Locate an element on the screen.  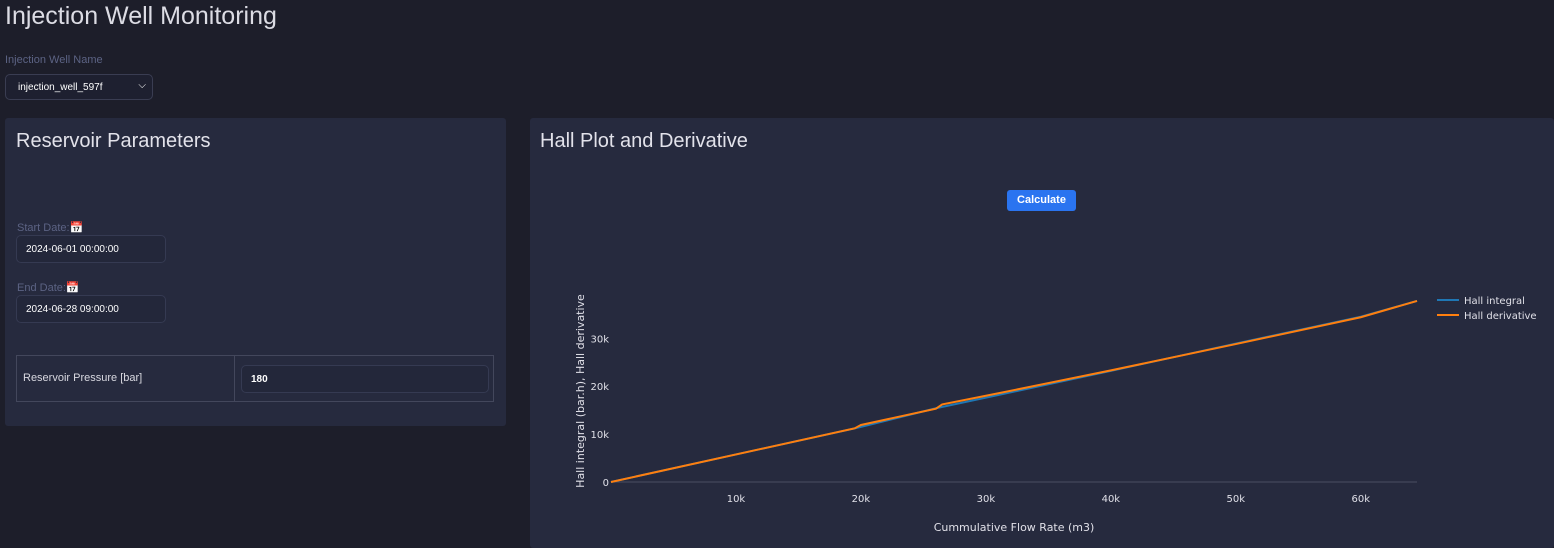
end-date-label-text: End Date: is located at coordinates (41, 288).